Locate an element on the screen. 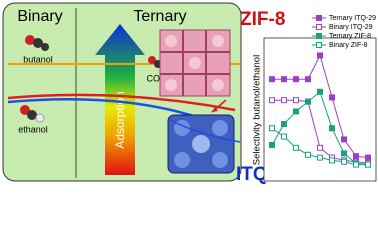  blue-arrow is located at coordinates (205, 131).